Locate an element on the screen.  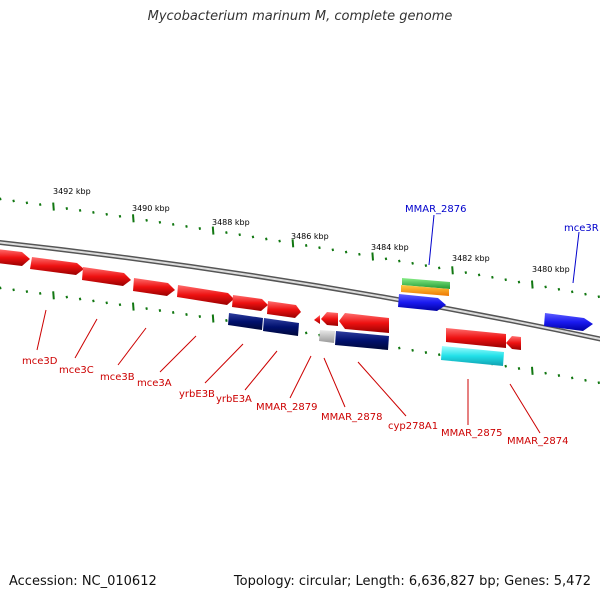
gene-mce3a is located at coordinates (154, 287).